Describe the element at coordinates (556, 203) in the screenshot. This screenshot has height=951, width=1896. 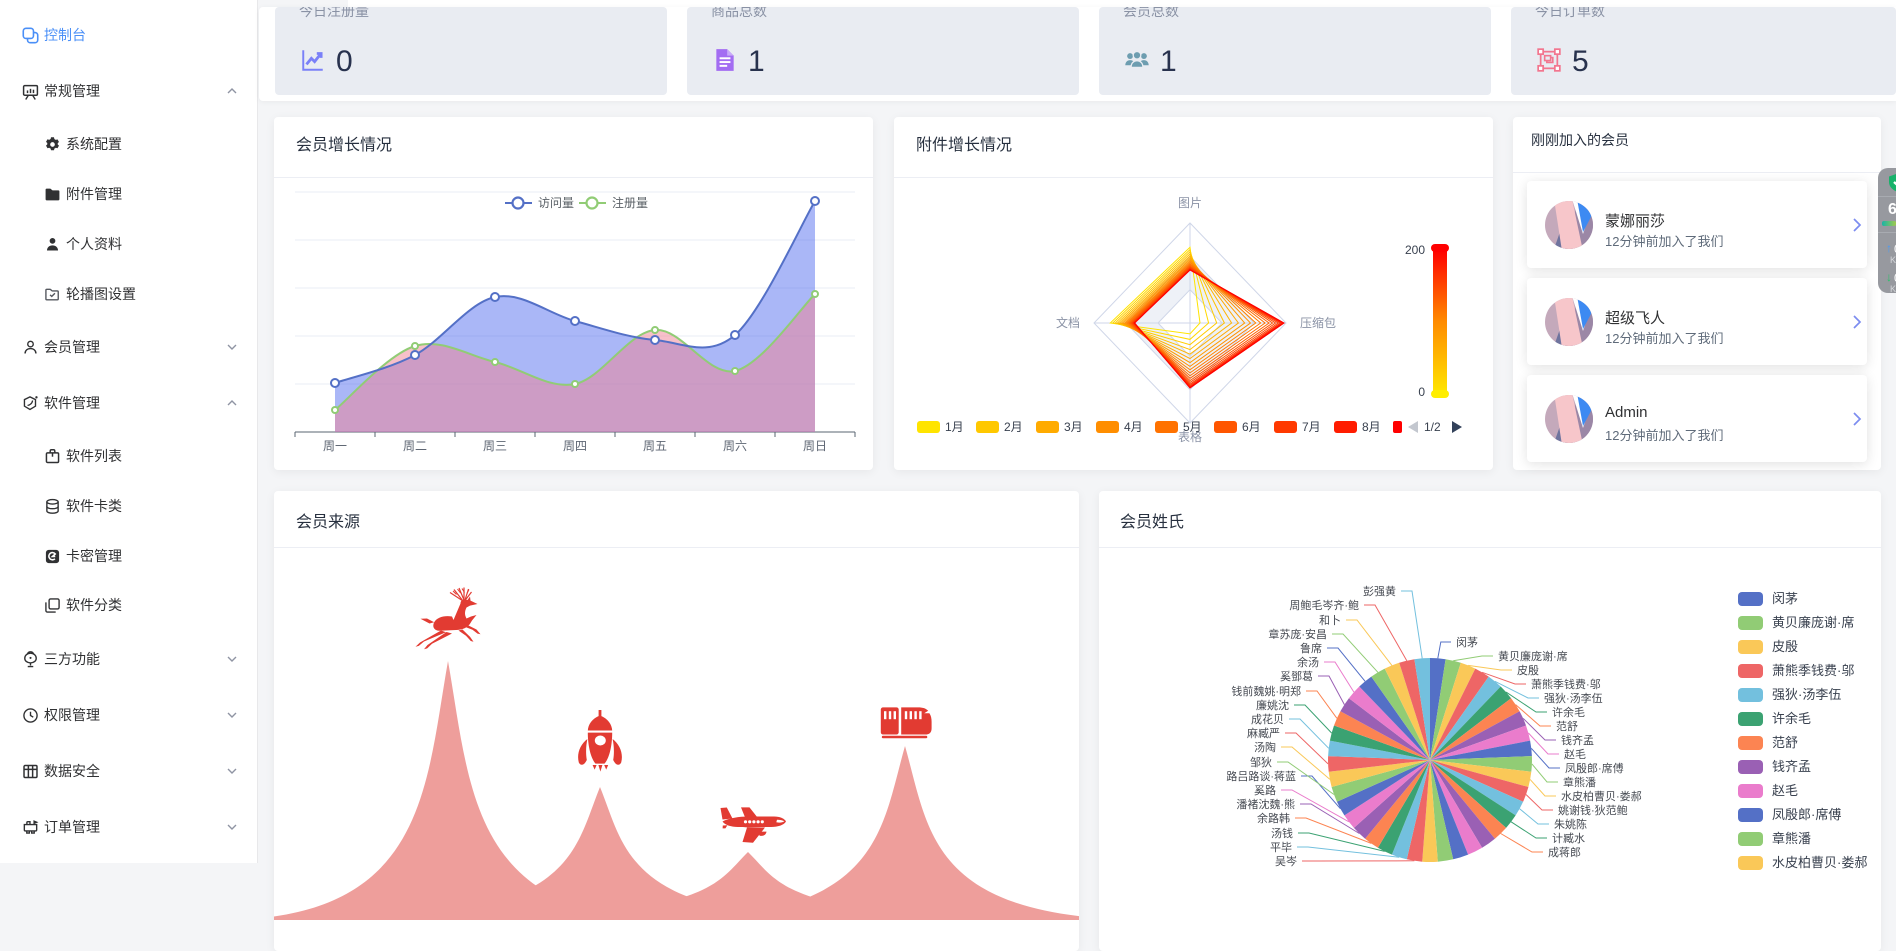
I see `svg-text: 访问量` at that location.